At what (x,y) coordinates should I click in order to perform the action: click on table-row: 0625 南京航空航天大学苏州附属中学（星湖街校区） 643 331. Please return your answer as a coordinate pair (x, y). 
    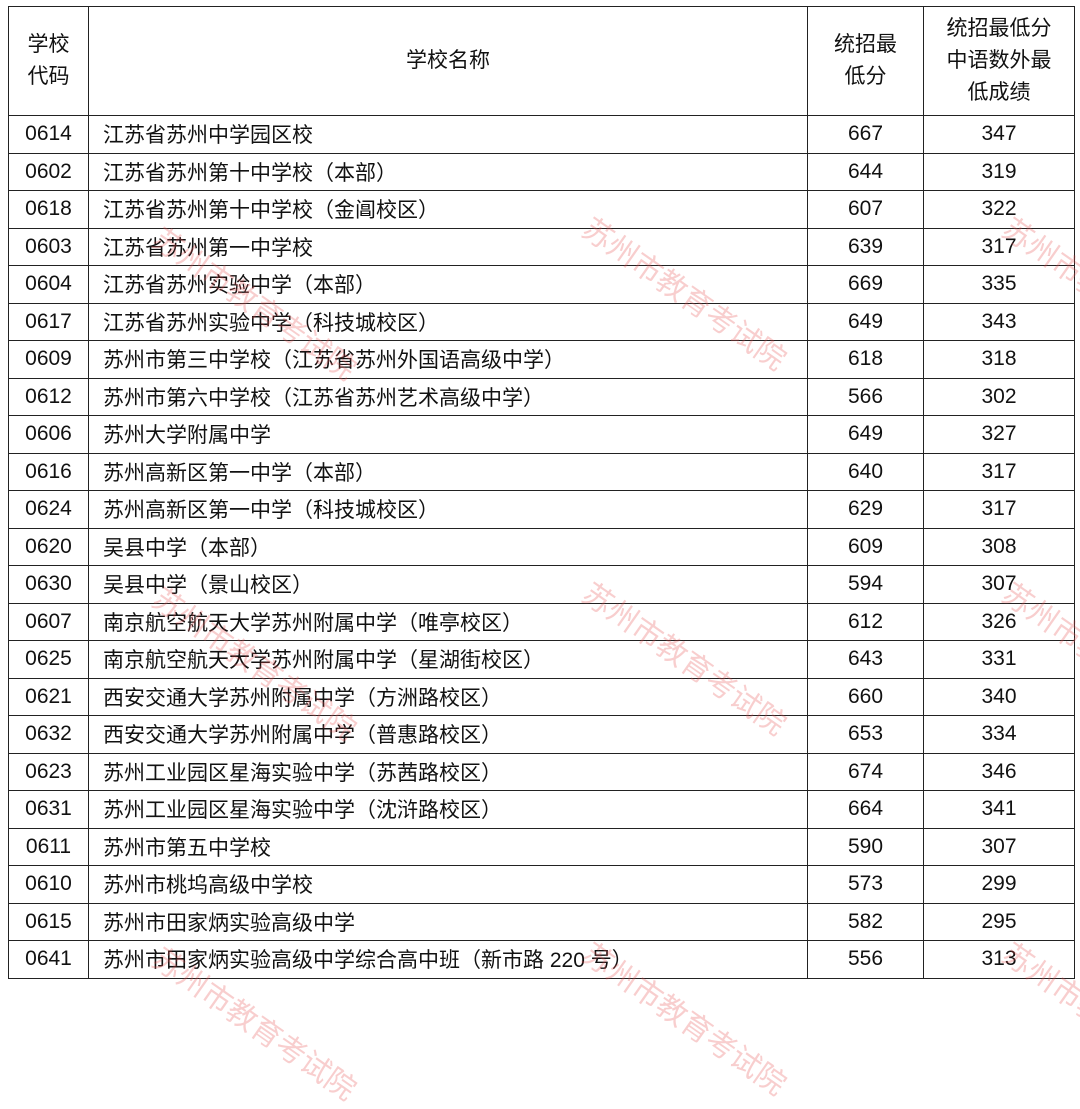
    Looking at the image, I should click on (541, 659).